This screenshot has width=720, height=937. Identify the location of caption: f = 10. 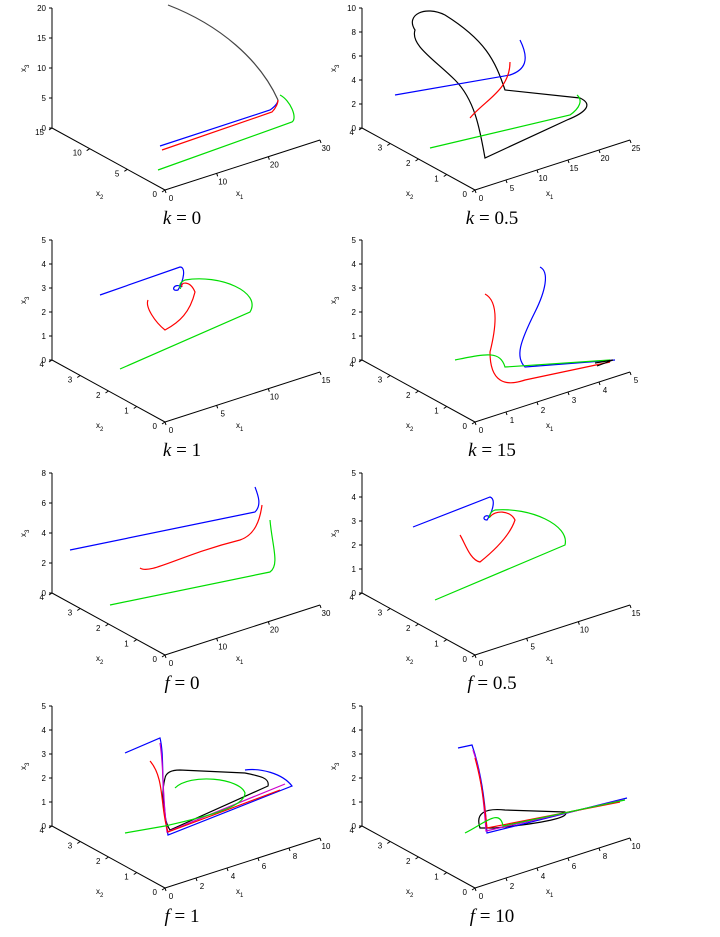
(492, 916).